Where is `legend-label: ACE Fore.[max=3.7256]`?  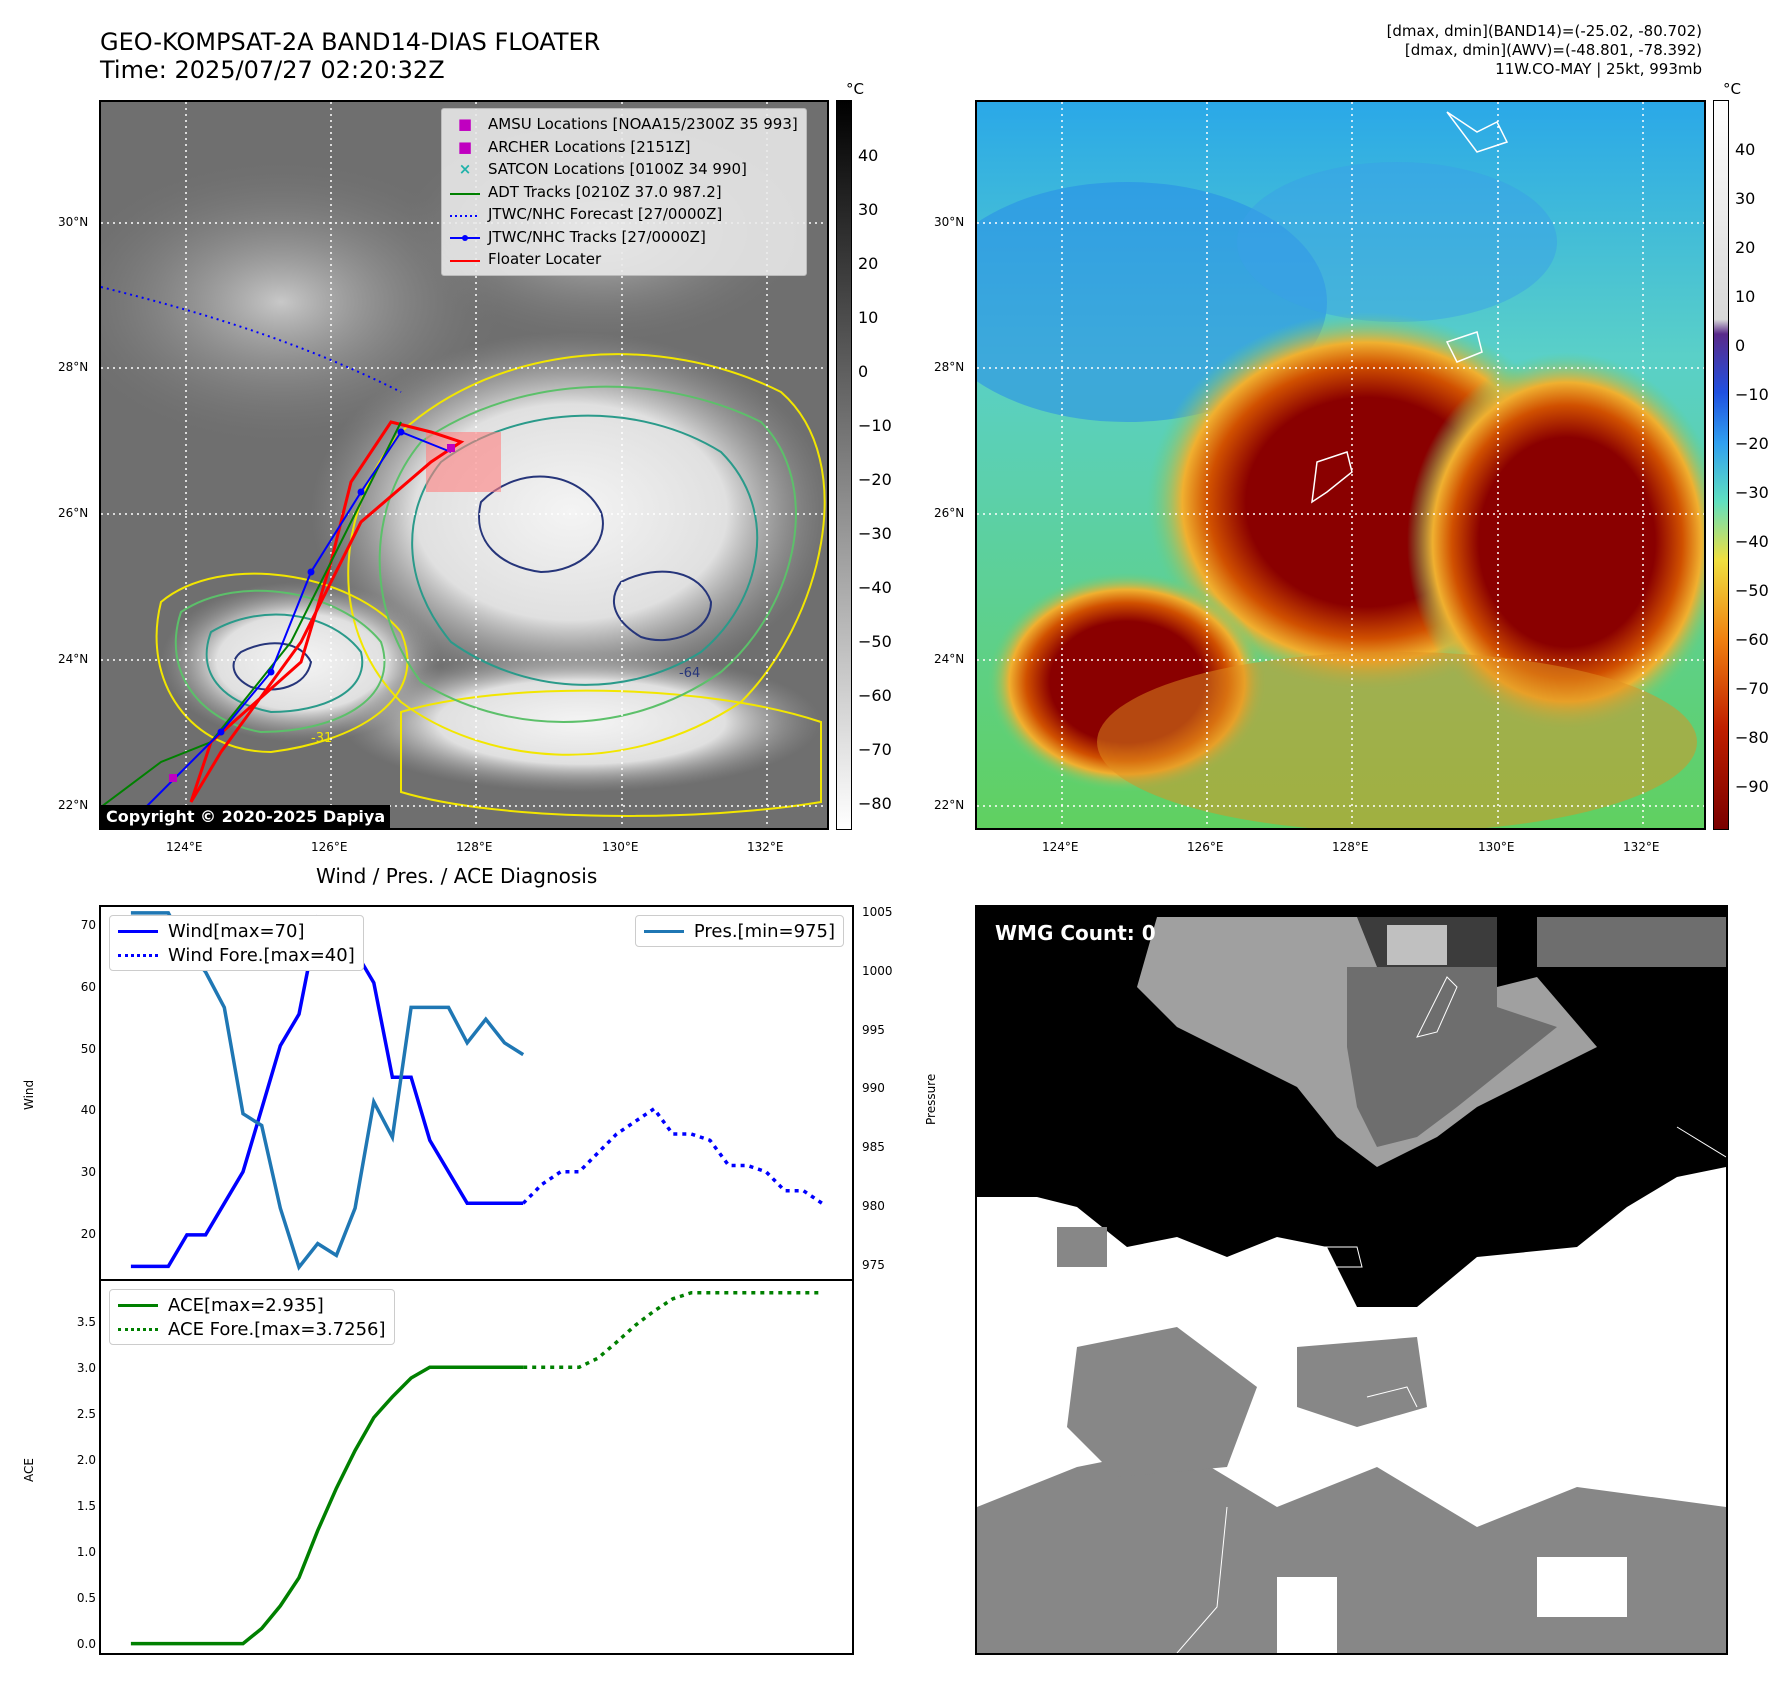
legend-label: ACE Fore.[max=3.7256] is located at coordinates (277, 1329).